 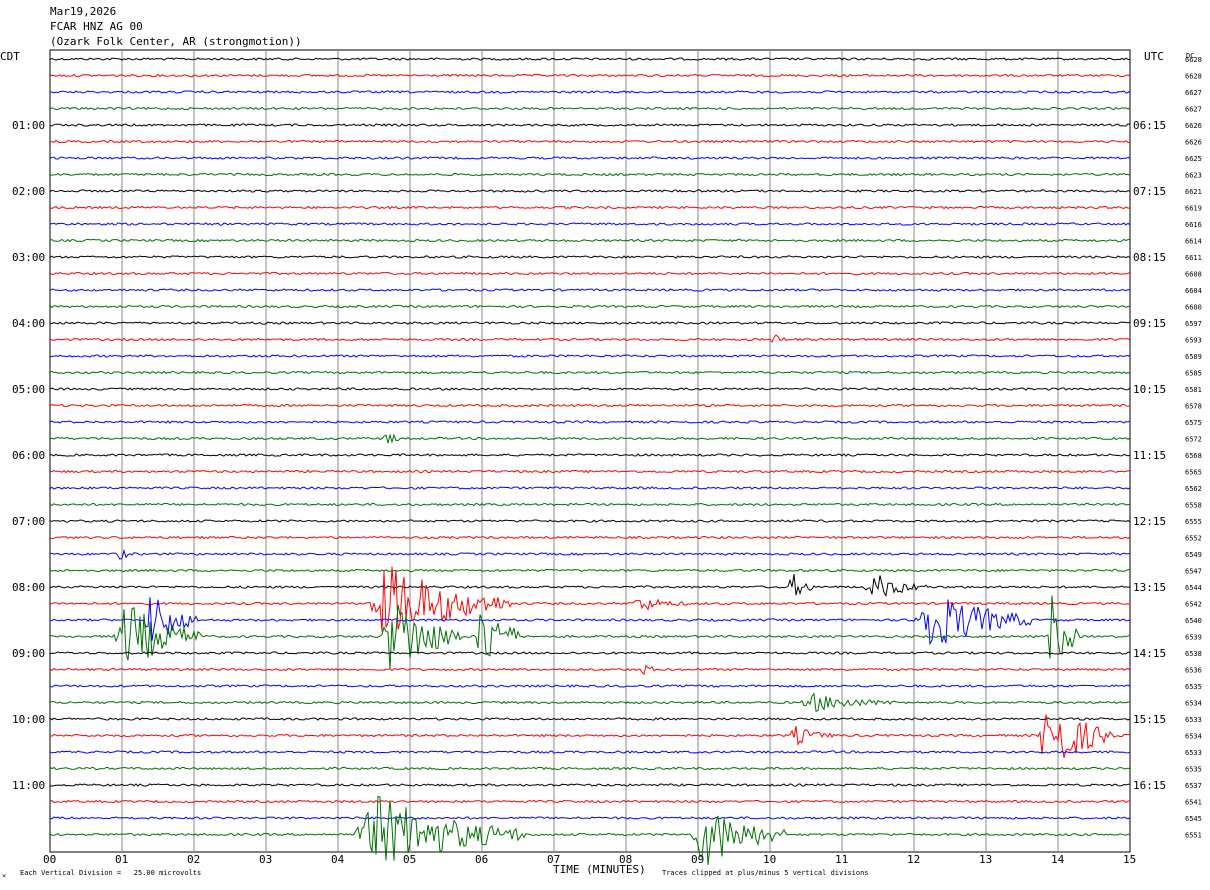 I want to click on x-tick-label: 01, so click(x=121, y=859).